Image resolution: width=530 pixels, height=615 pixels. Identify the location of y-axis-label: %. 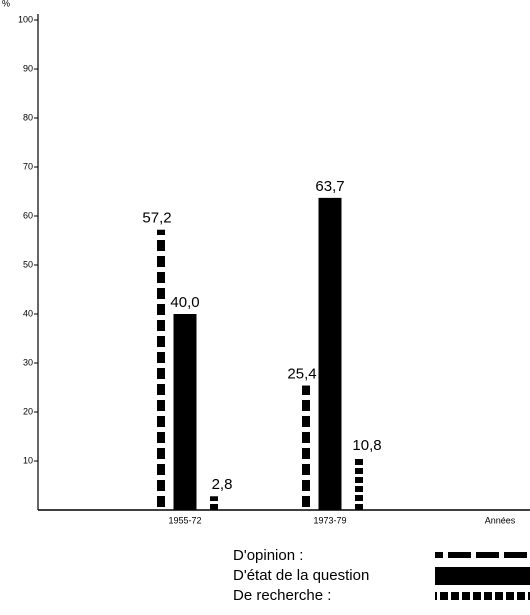
(6, 4).